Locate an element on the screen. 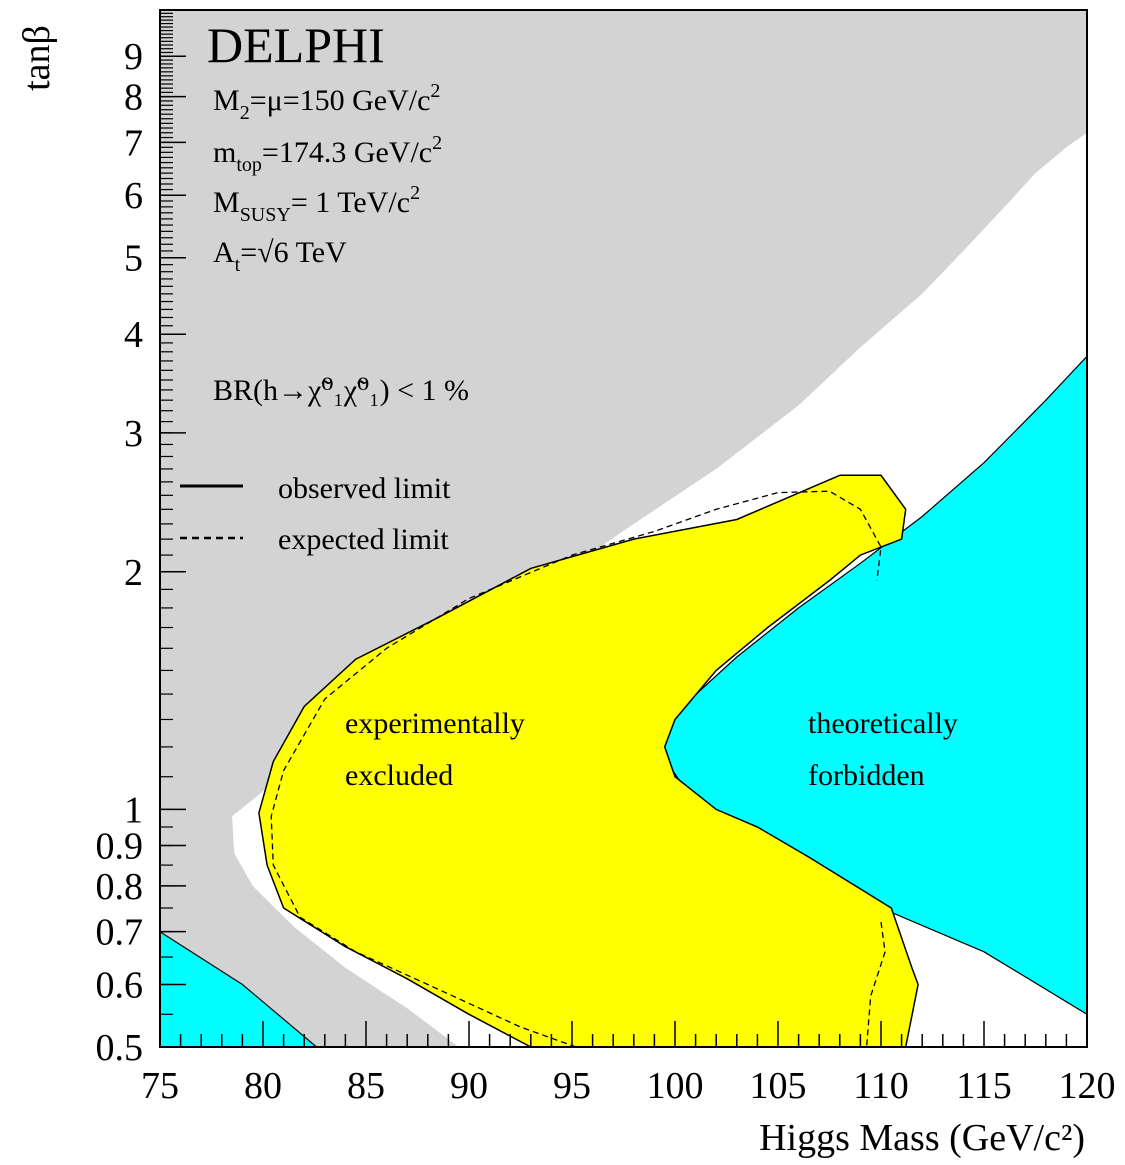 This screenshot has width=1125, height=1165. y-tick-label: 0.6 is located at coordinates (120, 986).